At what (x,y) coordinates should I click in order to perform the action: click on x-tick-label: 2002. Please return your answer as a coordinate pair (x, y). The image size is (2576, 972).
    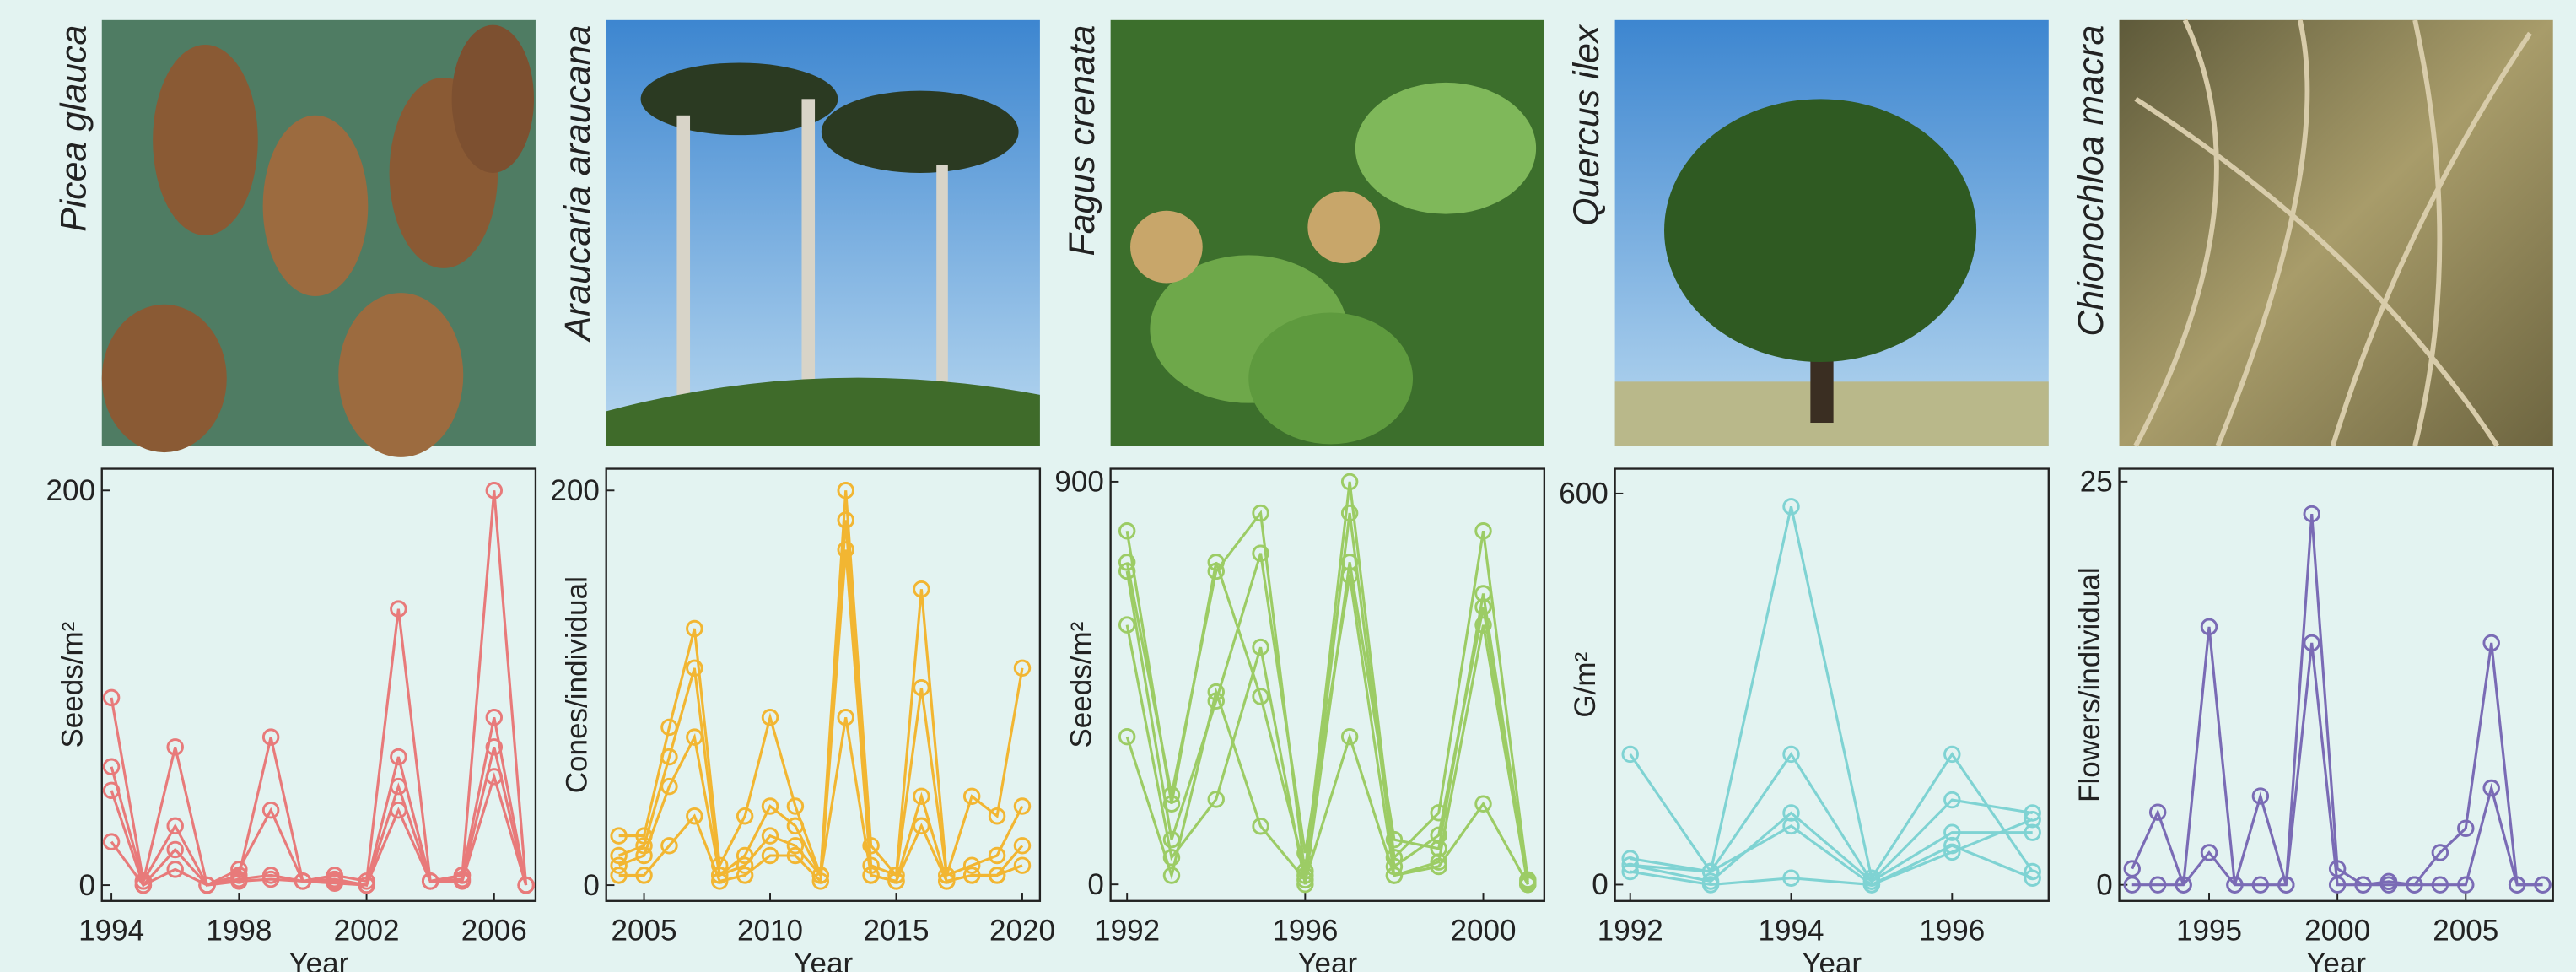
    Looking at the image, I should click on (367, 931).